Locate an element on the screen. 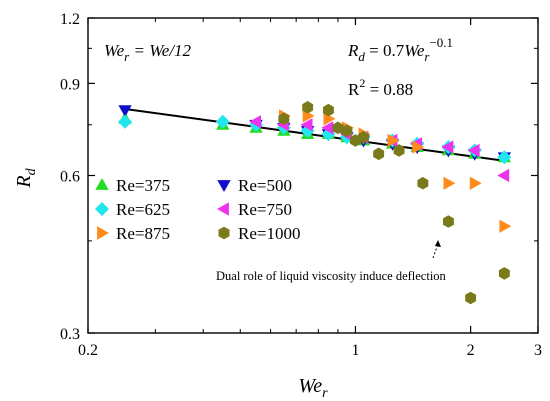  y-tick-label: 0.6 is located at coordinates (70, 177).